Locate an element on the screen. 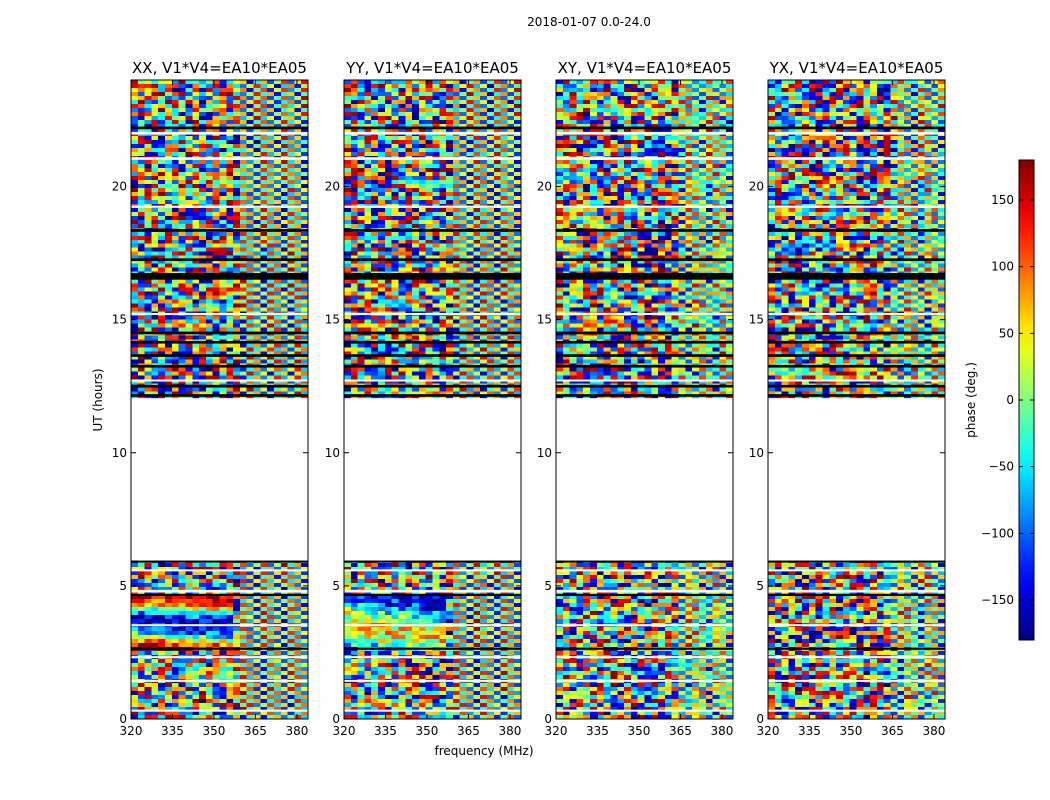  colorbar-label: phase (deg.) is located at coordinates (971, 400).